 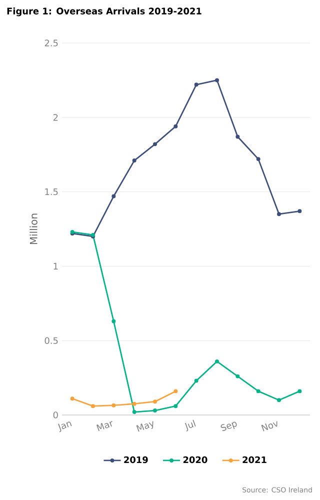 What do you see at coordinates (65, 427) in the screenshot?
I see `x-tick-label: Jan` at bounding box center [65, 427].